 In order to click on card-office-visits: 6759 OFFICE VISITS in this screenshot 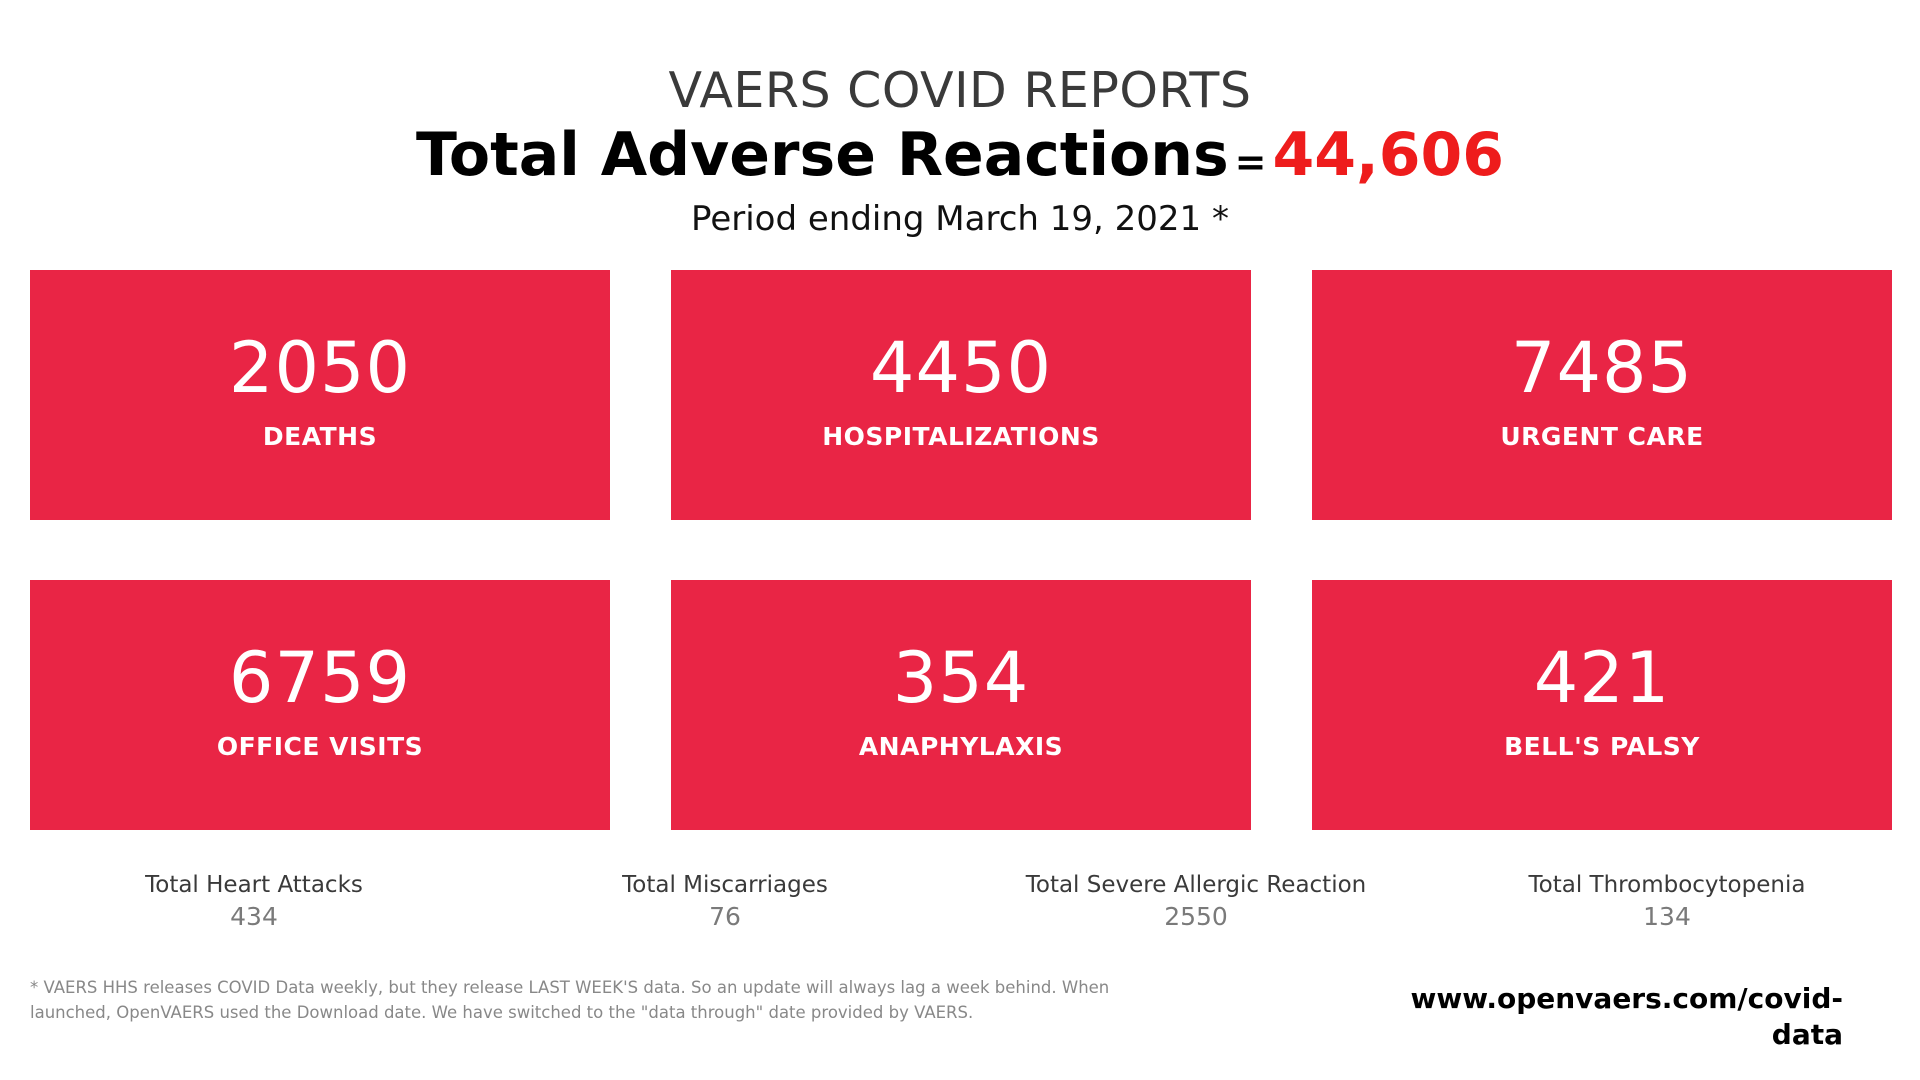, I will do `click(320, 705)`.